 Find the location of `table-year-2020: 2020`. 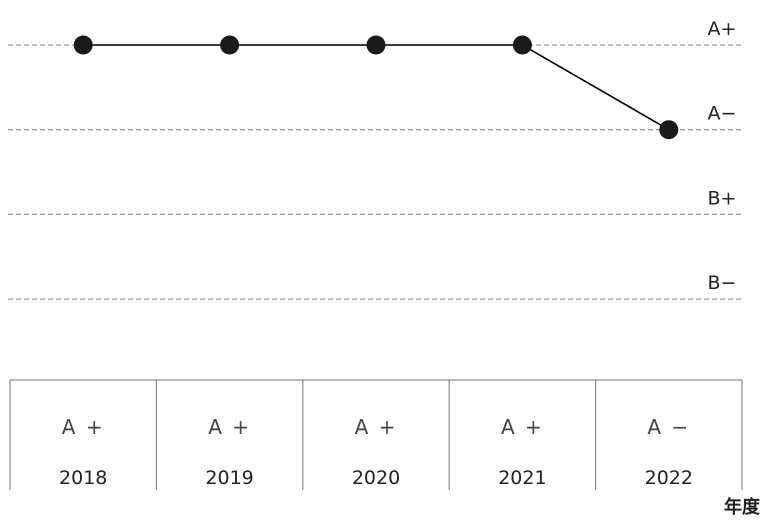

table-year-2020: 2020 is located at coordinates (376, 478).